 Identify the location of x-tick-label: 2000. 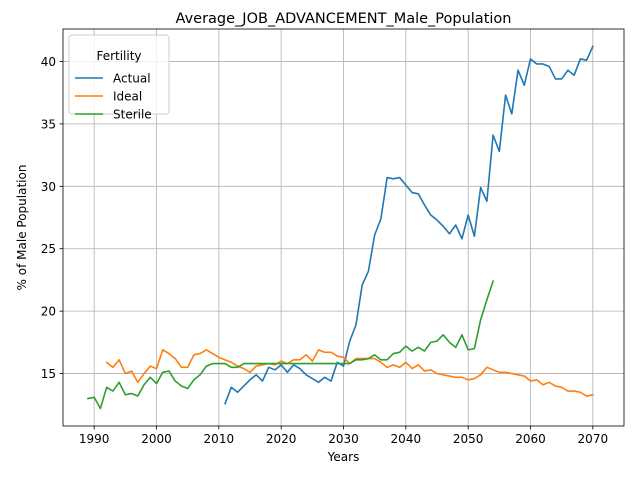
(156, 439).